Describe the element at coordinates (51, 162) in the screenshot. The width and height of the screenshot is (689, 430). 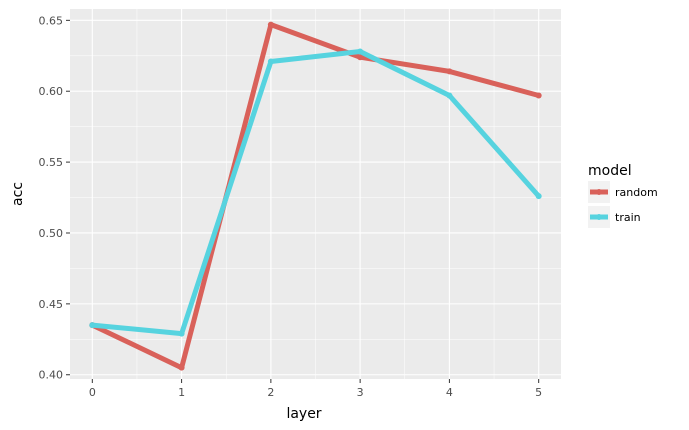
I see `y-tick-label: 0.55` at that location.